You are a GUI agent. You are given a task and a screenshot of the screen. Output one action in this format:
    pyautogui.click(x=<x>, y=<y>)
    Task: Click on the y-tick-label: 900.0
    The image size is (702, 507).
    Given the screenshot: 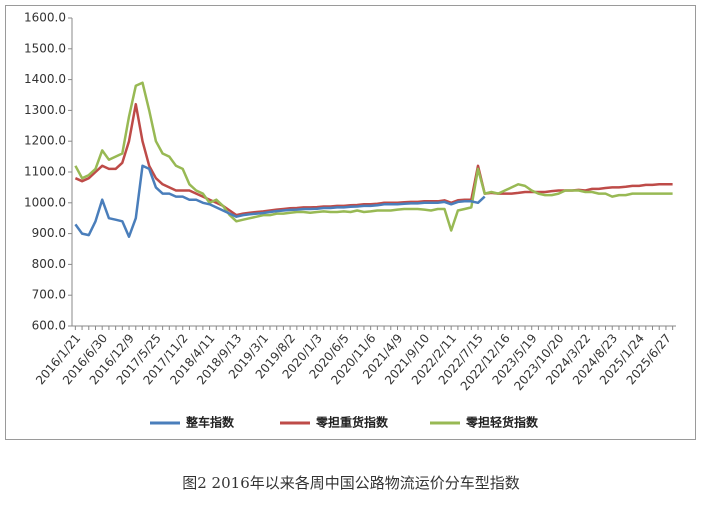 What is the action you would take?
    pyautogui.click(x=49, y=233)
    